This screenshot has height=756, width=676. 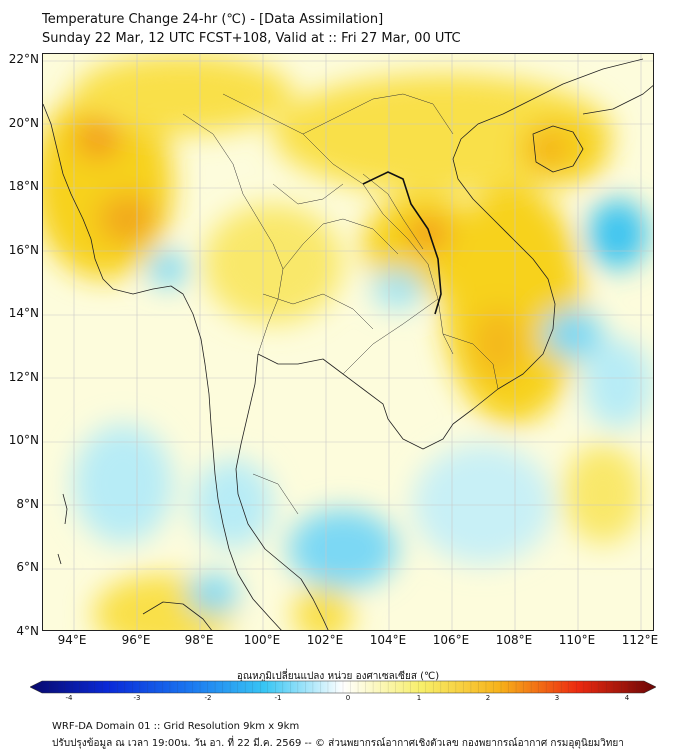 I want to click on lat-label-22n: 22°N, so click(x=23, y=59).